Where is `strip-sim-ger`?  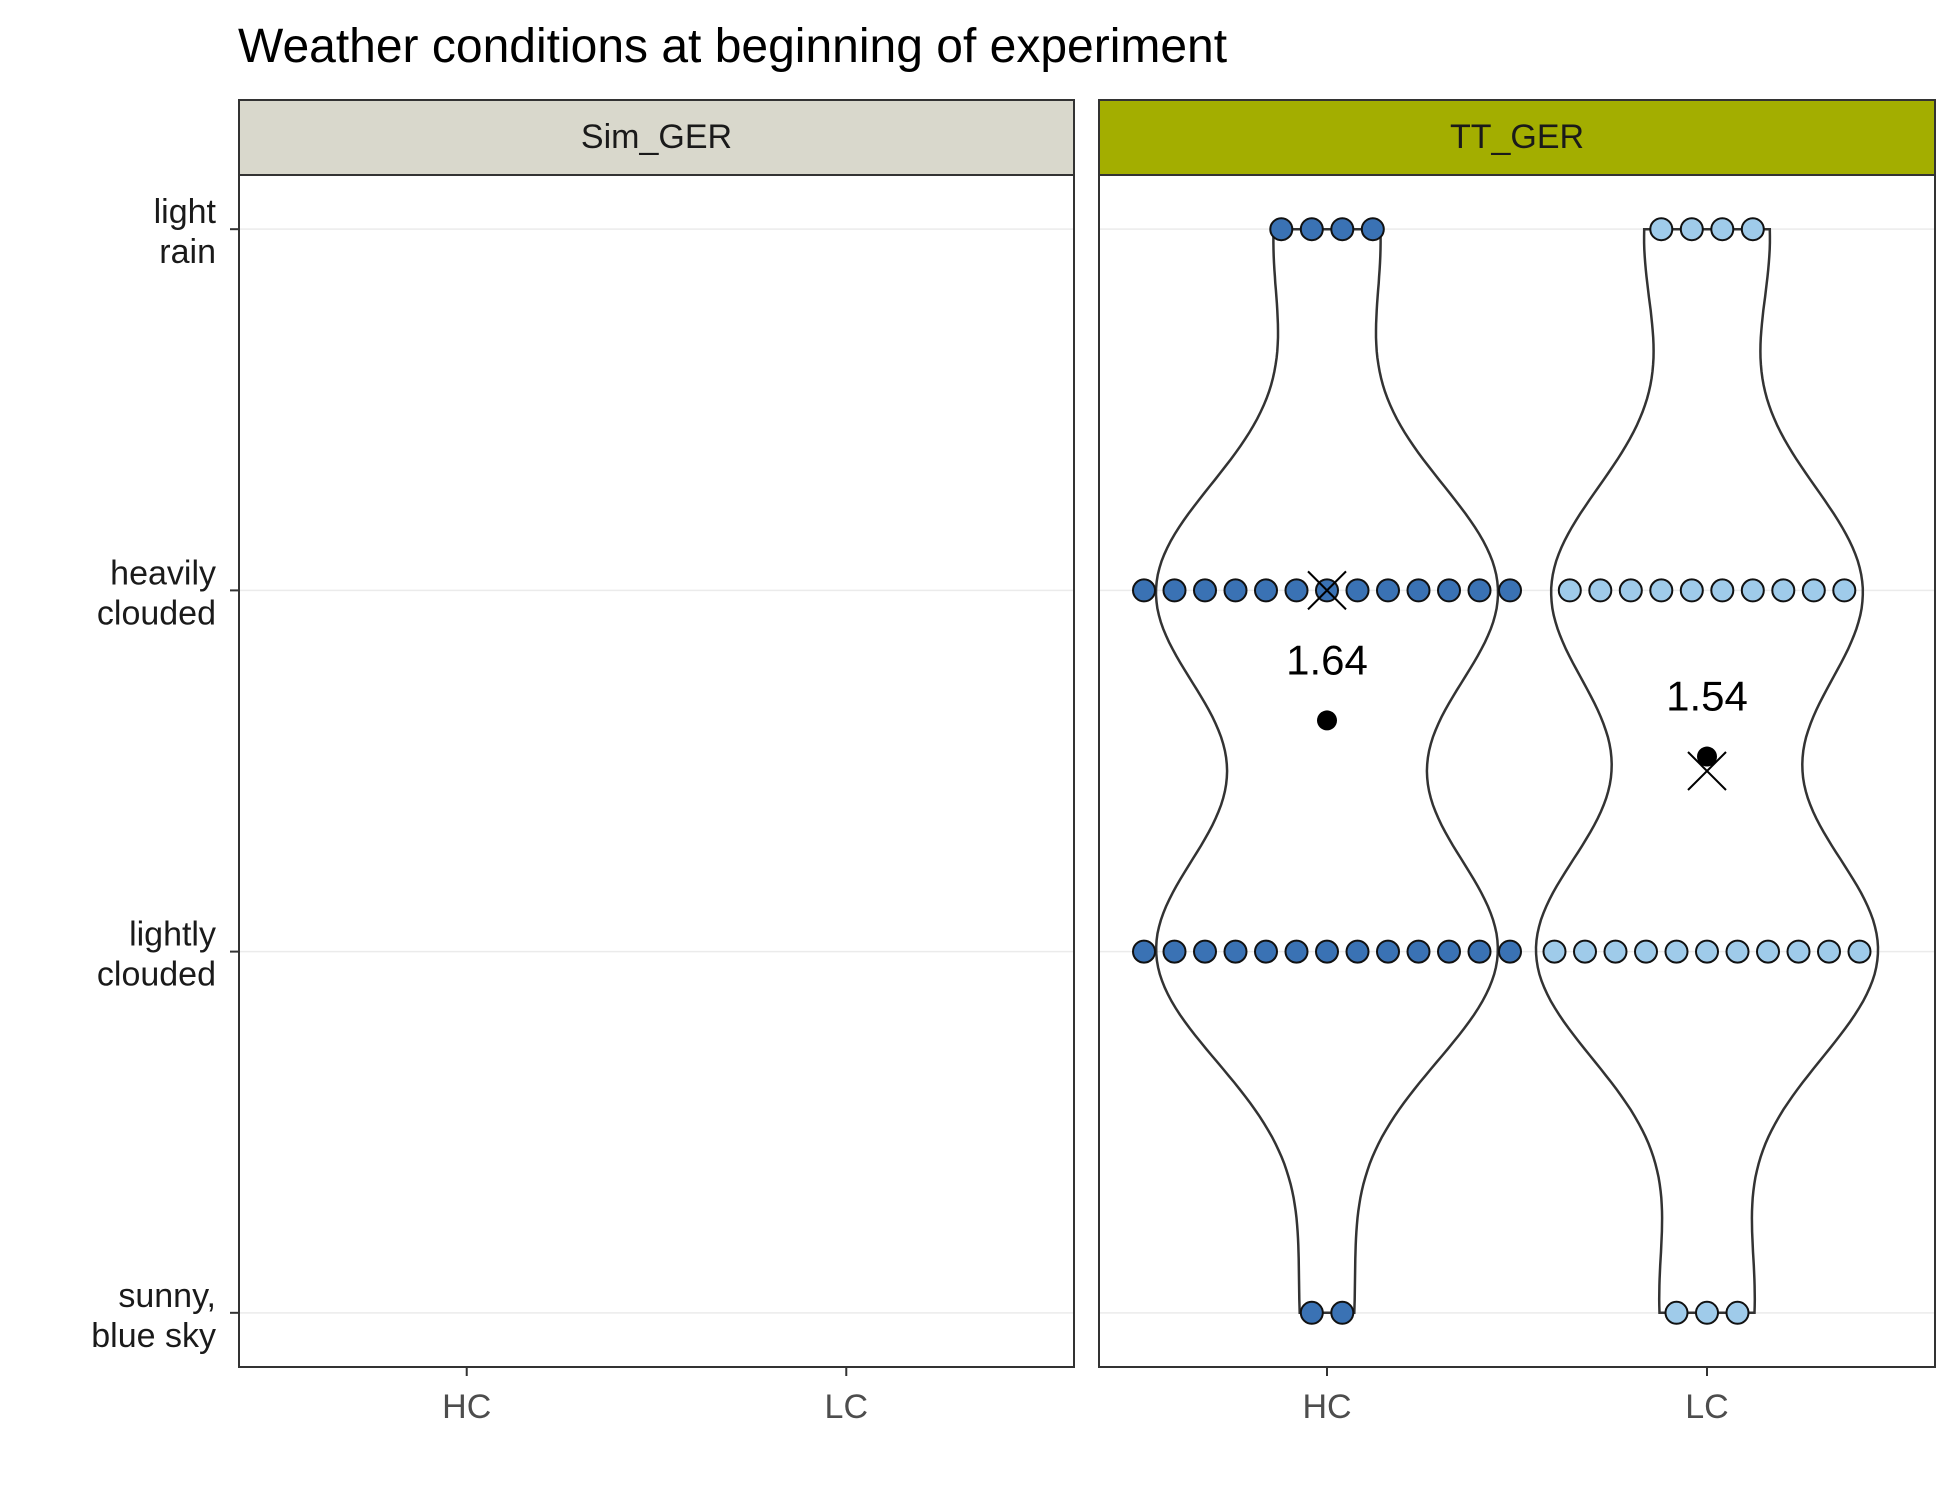 strip-sim-ger is located at coordinates (656, 137).